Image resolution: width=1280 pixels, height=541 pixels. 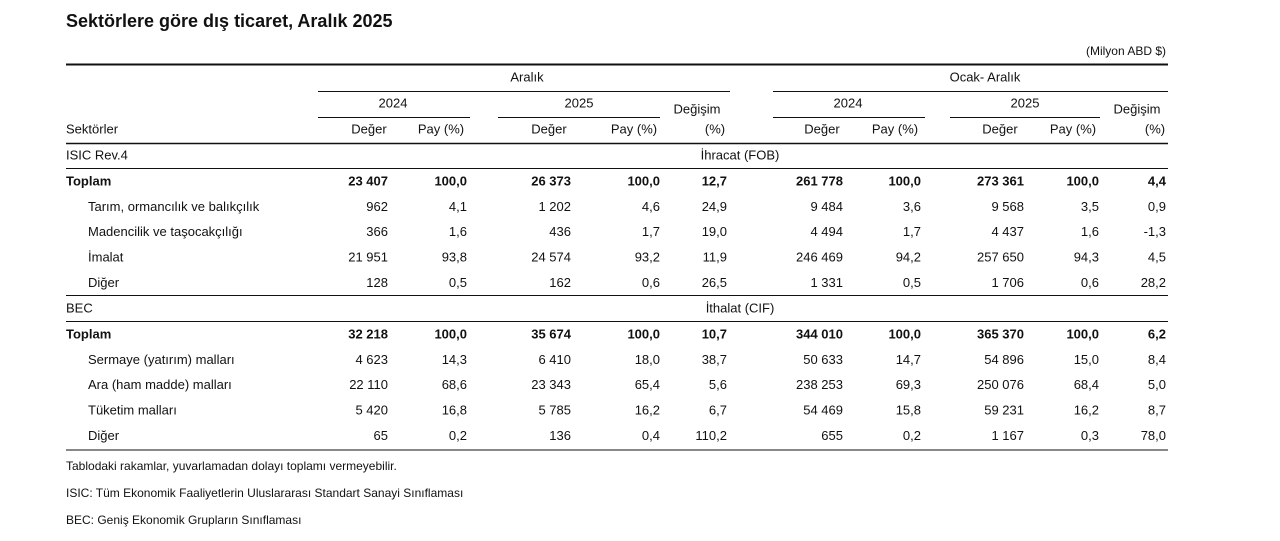 What do you see at coordinates (1007, 206) in the screenshot?
I see `cell: 9 568` at bounding box center [1007, 206].